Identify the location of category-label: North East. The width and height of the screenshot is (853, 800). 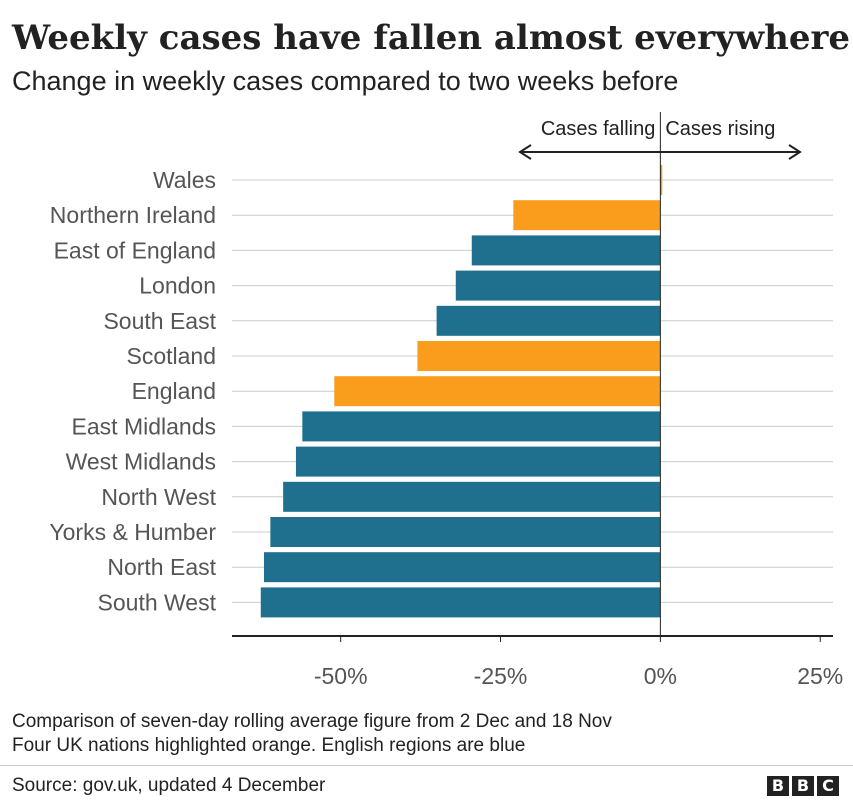
(161, 567).